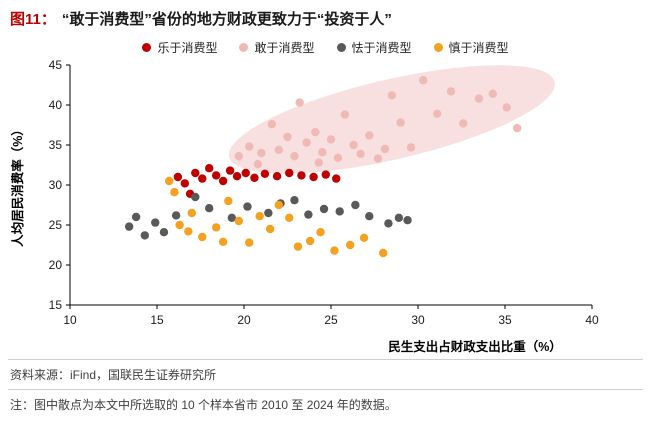 This screenshot has height=438, width=651. What do you see at coordinates (331, 320) in the screenshot?
I see `x-tick-label: 25` at bounding box center [331, 320].